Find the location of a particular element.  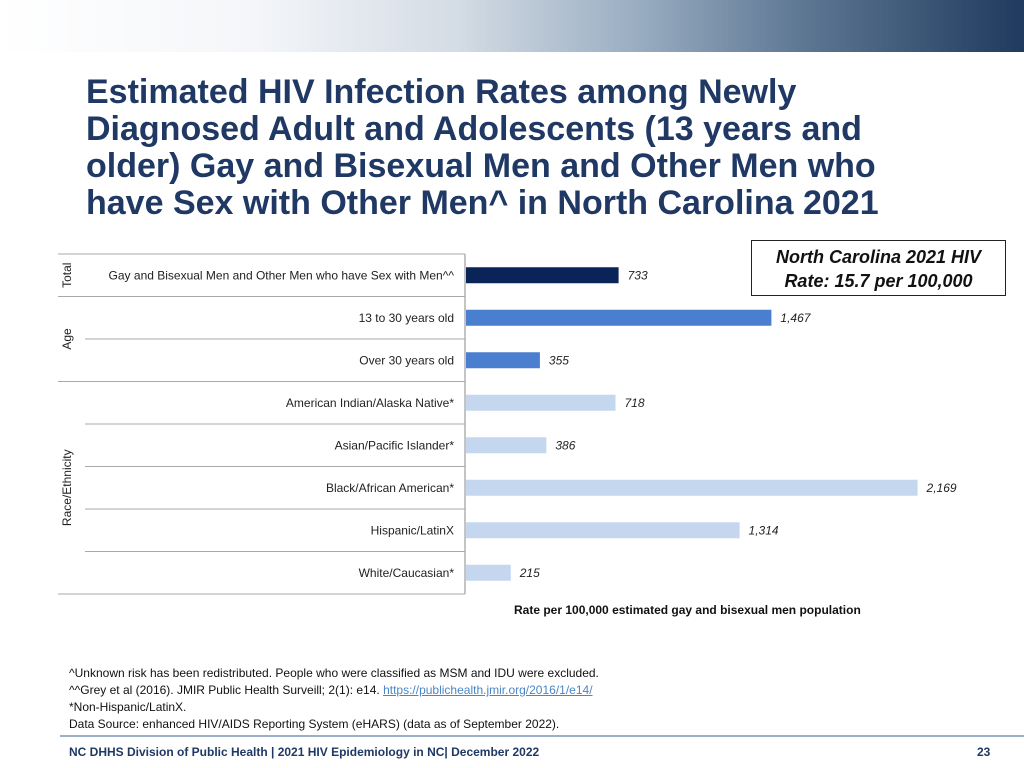

data-label: 1,314 is located at coordinates (764, 530).